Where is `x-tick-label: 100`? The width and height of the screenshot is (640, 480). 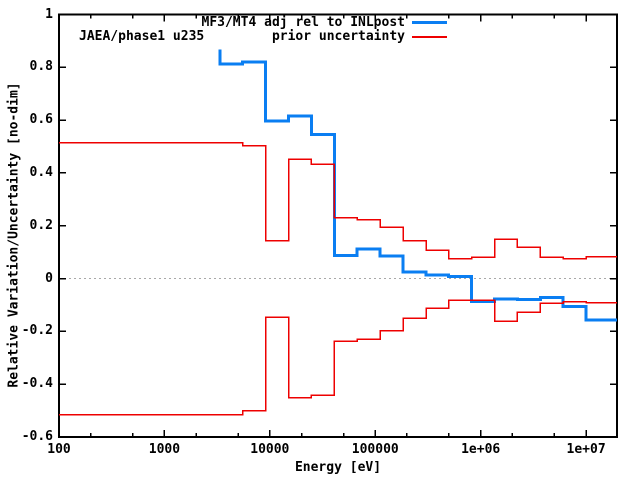
x-tick-label: 100 is located at coordinates (59, 449).